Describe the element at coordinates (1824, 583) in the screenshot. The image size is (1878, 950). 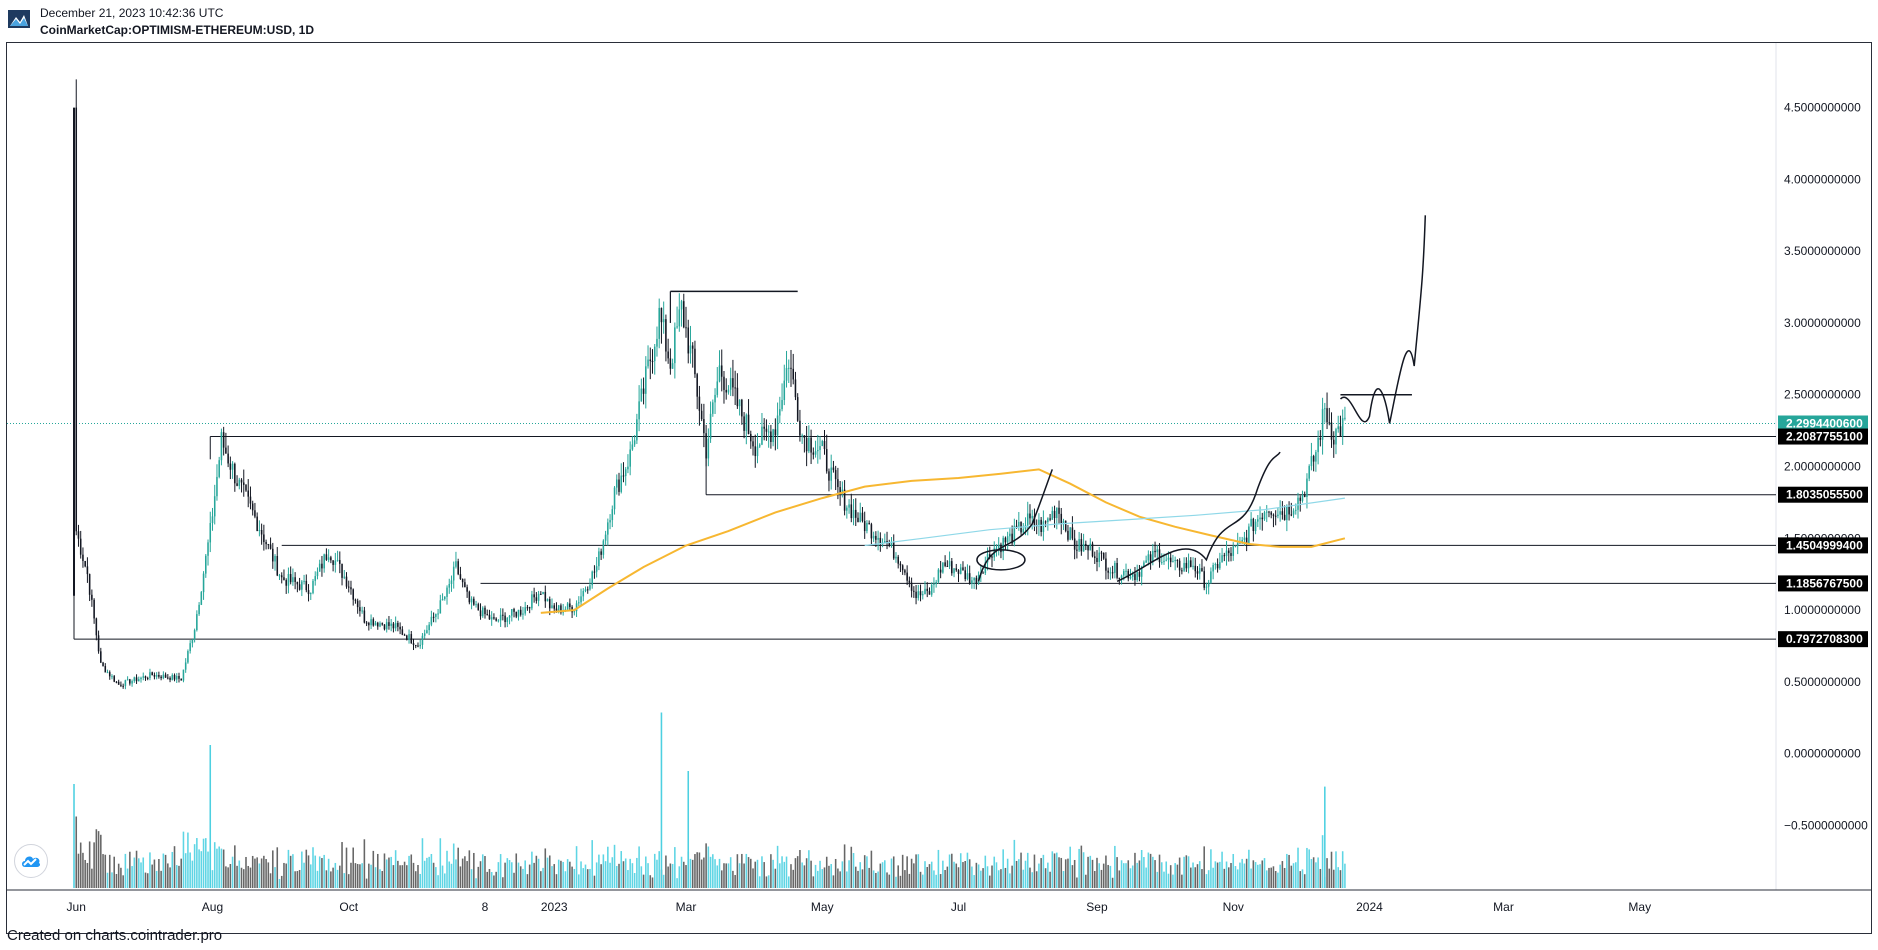
I see `price-tag-label: 1.1856767500` at that location.